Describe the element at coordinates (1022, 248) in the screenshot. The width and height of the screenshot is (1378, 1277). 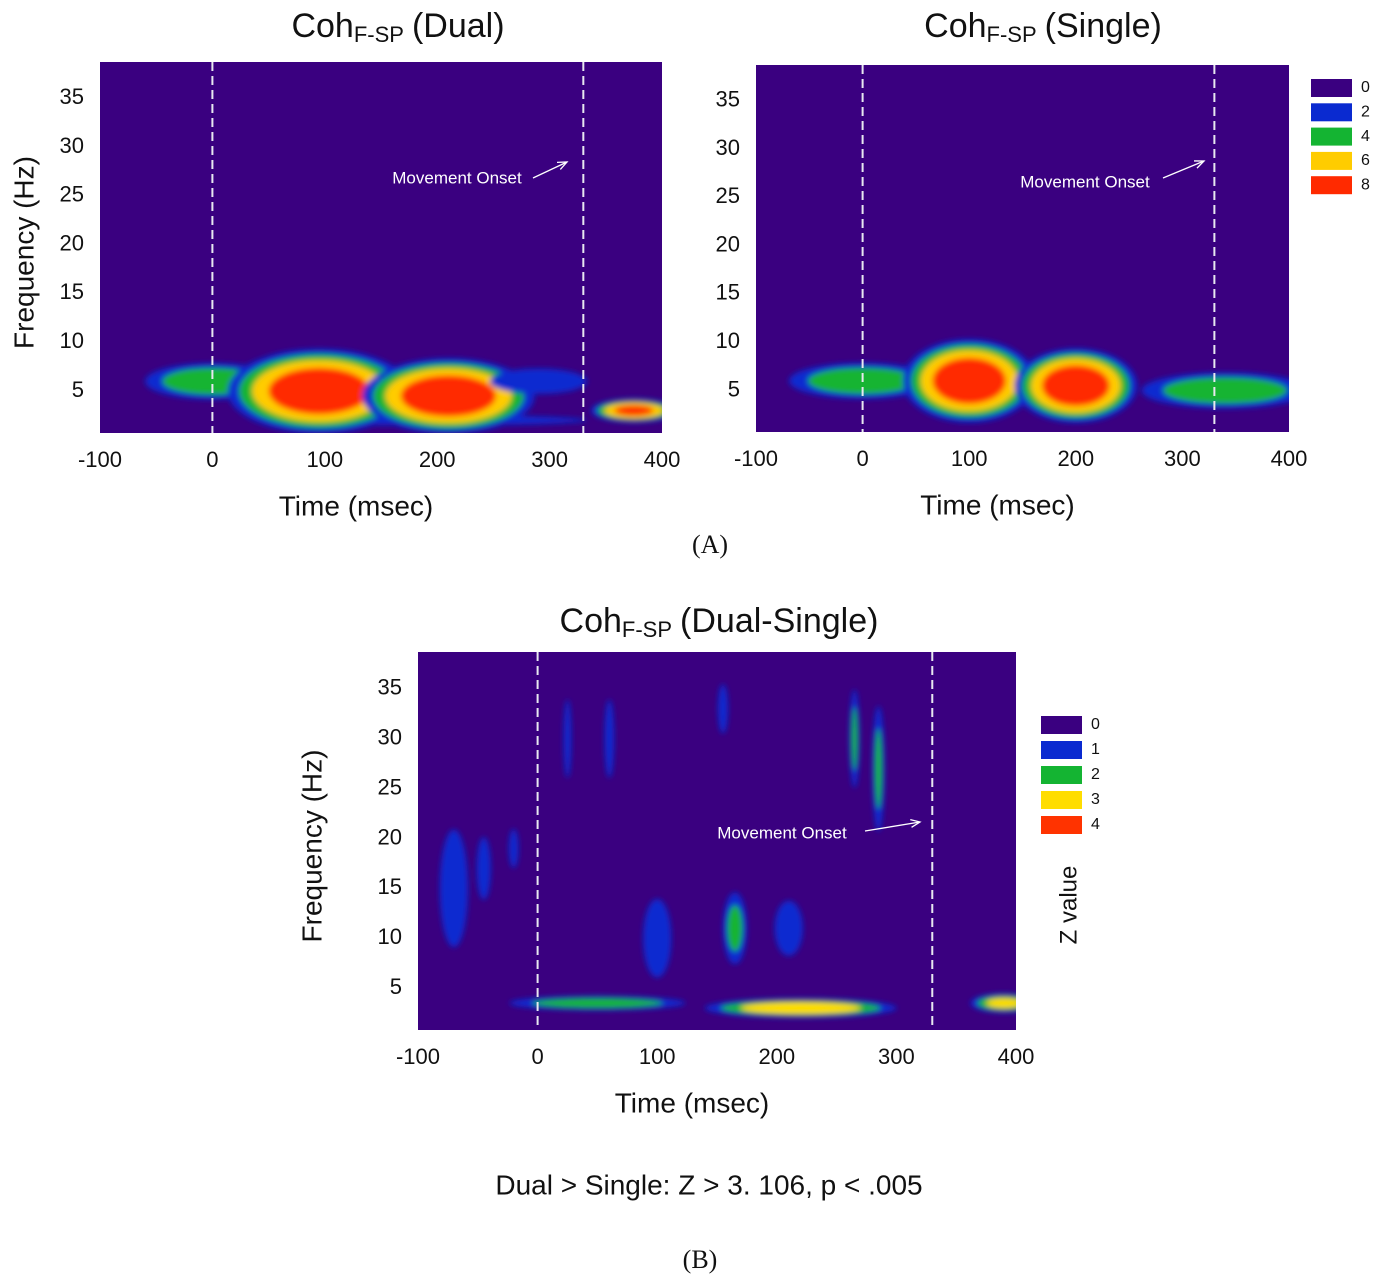
I see `plot-area` at that location.